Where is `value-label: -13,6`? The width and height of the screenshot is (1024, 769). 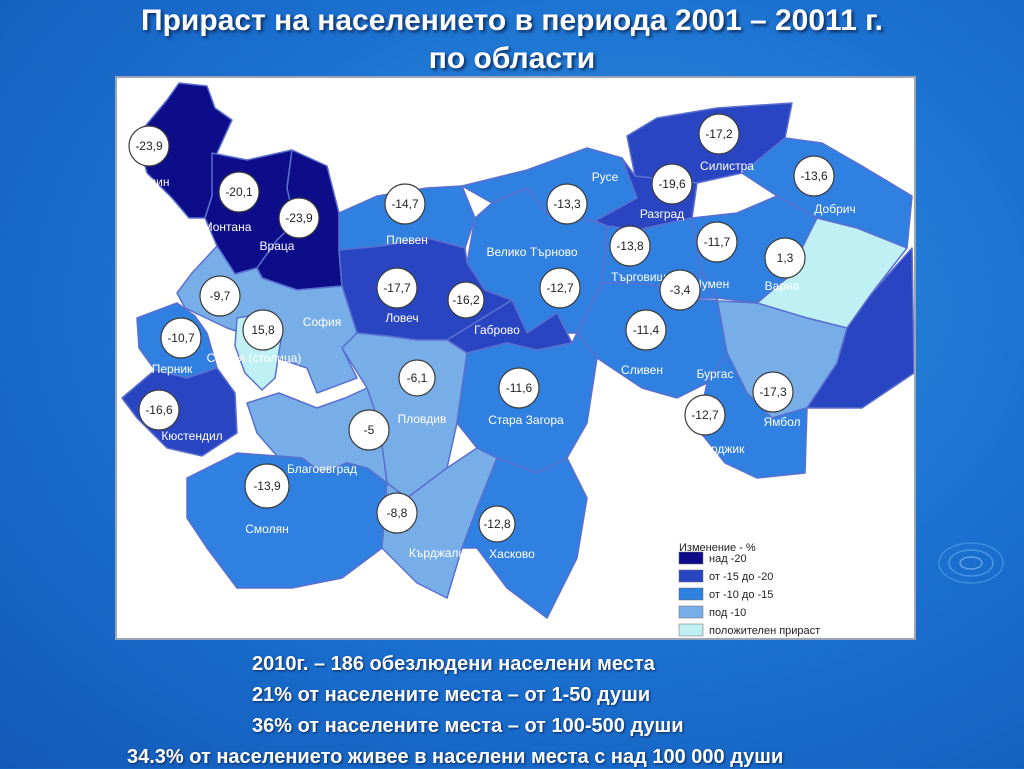
value-label: -13,6 is located at coordinates (814, 176).